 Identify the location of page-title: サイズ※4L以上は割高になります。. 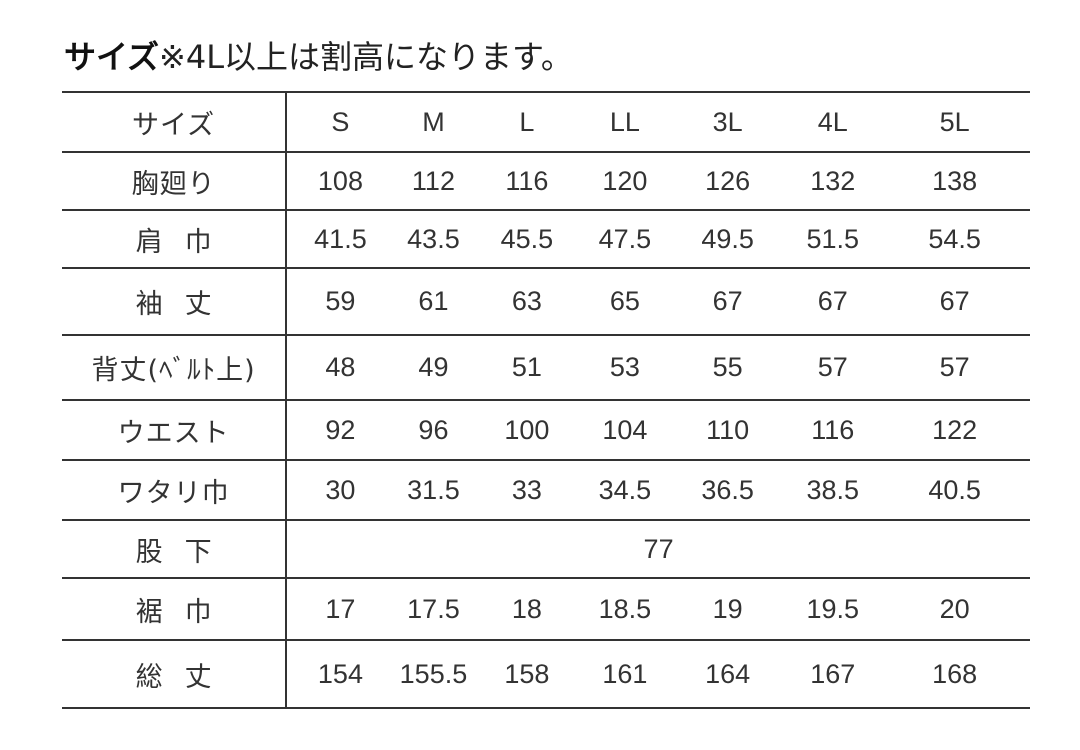
(318, 55).